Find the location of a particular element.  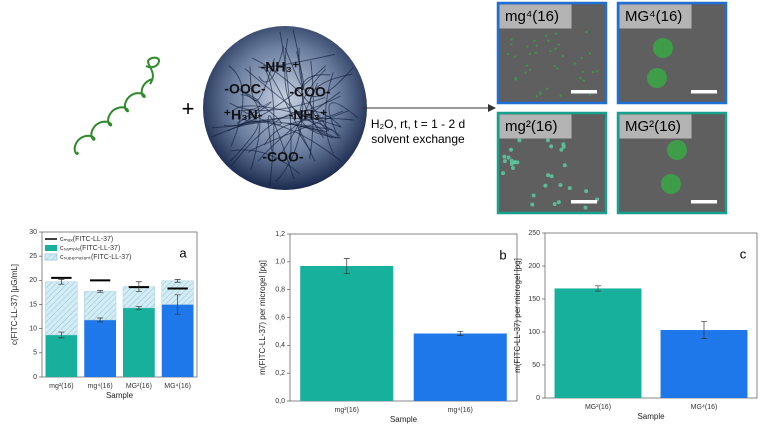

condition: solvent exchange is located at coordinates (418, 139).